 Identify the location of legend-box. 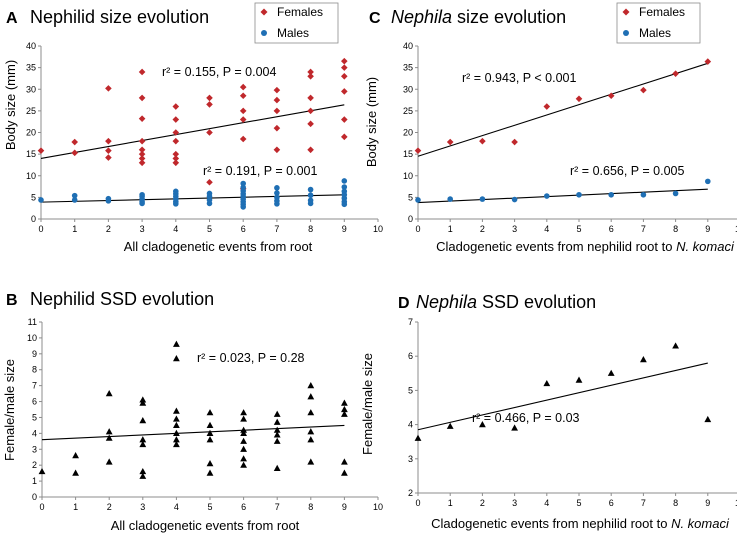
(658, 23).